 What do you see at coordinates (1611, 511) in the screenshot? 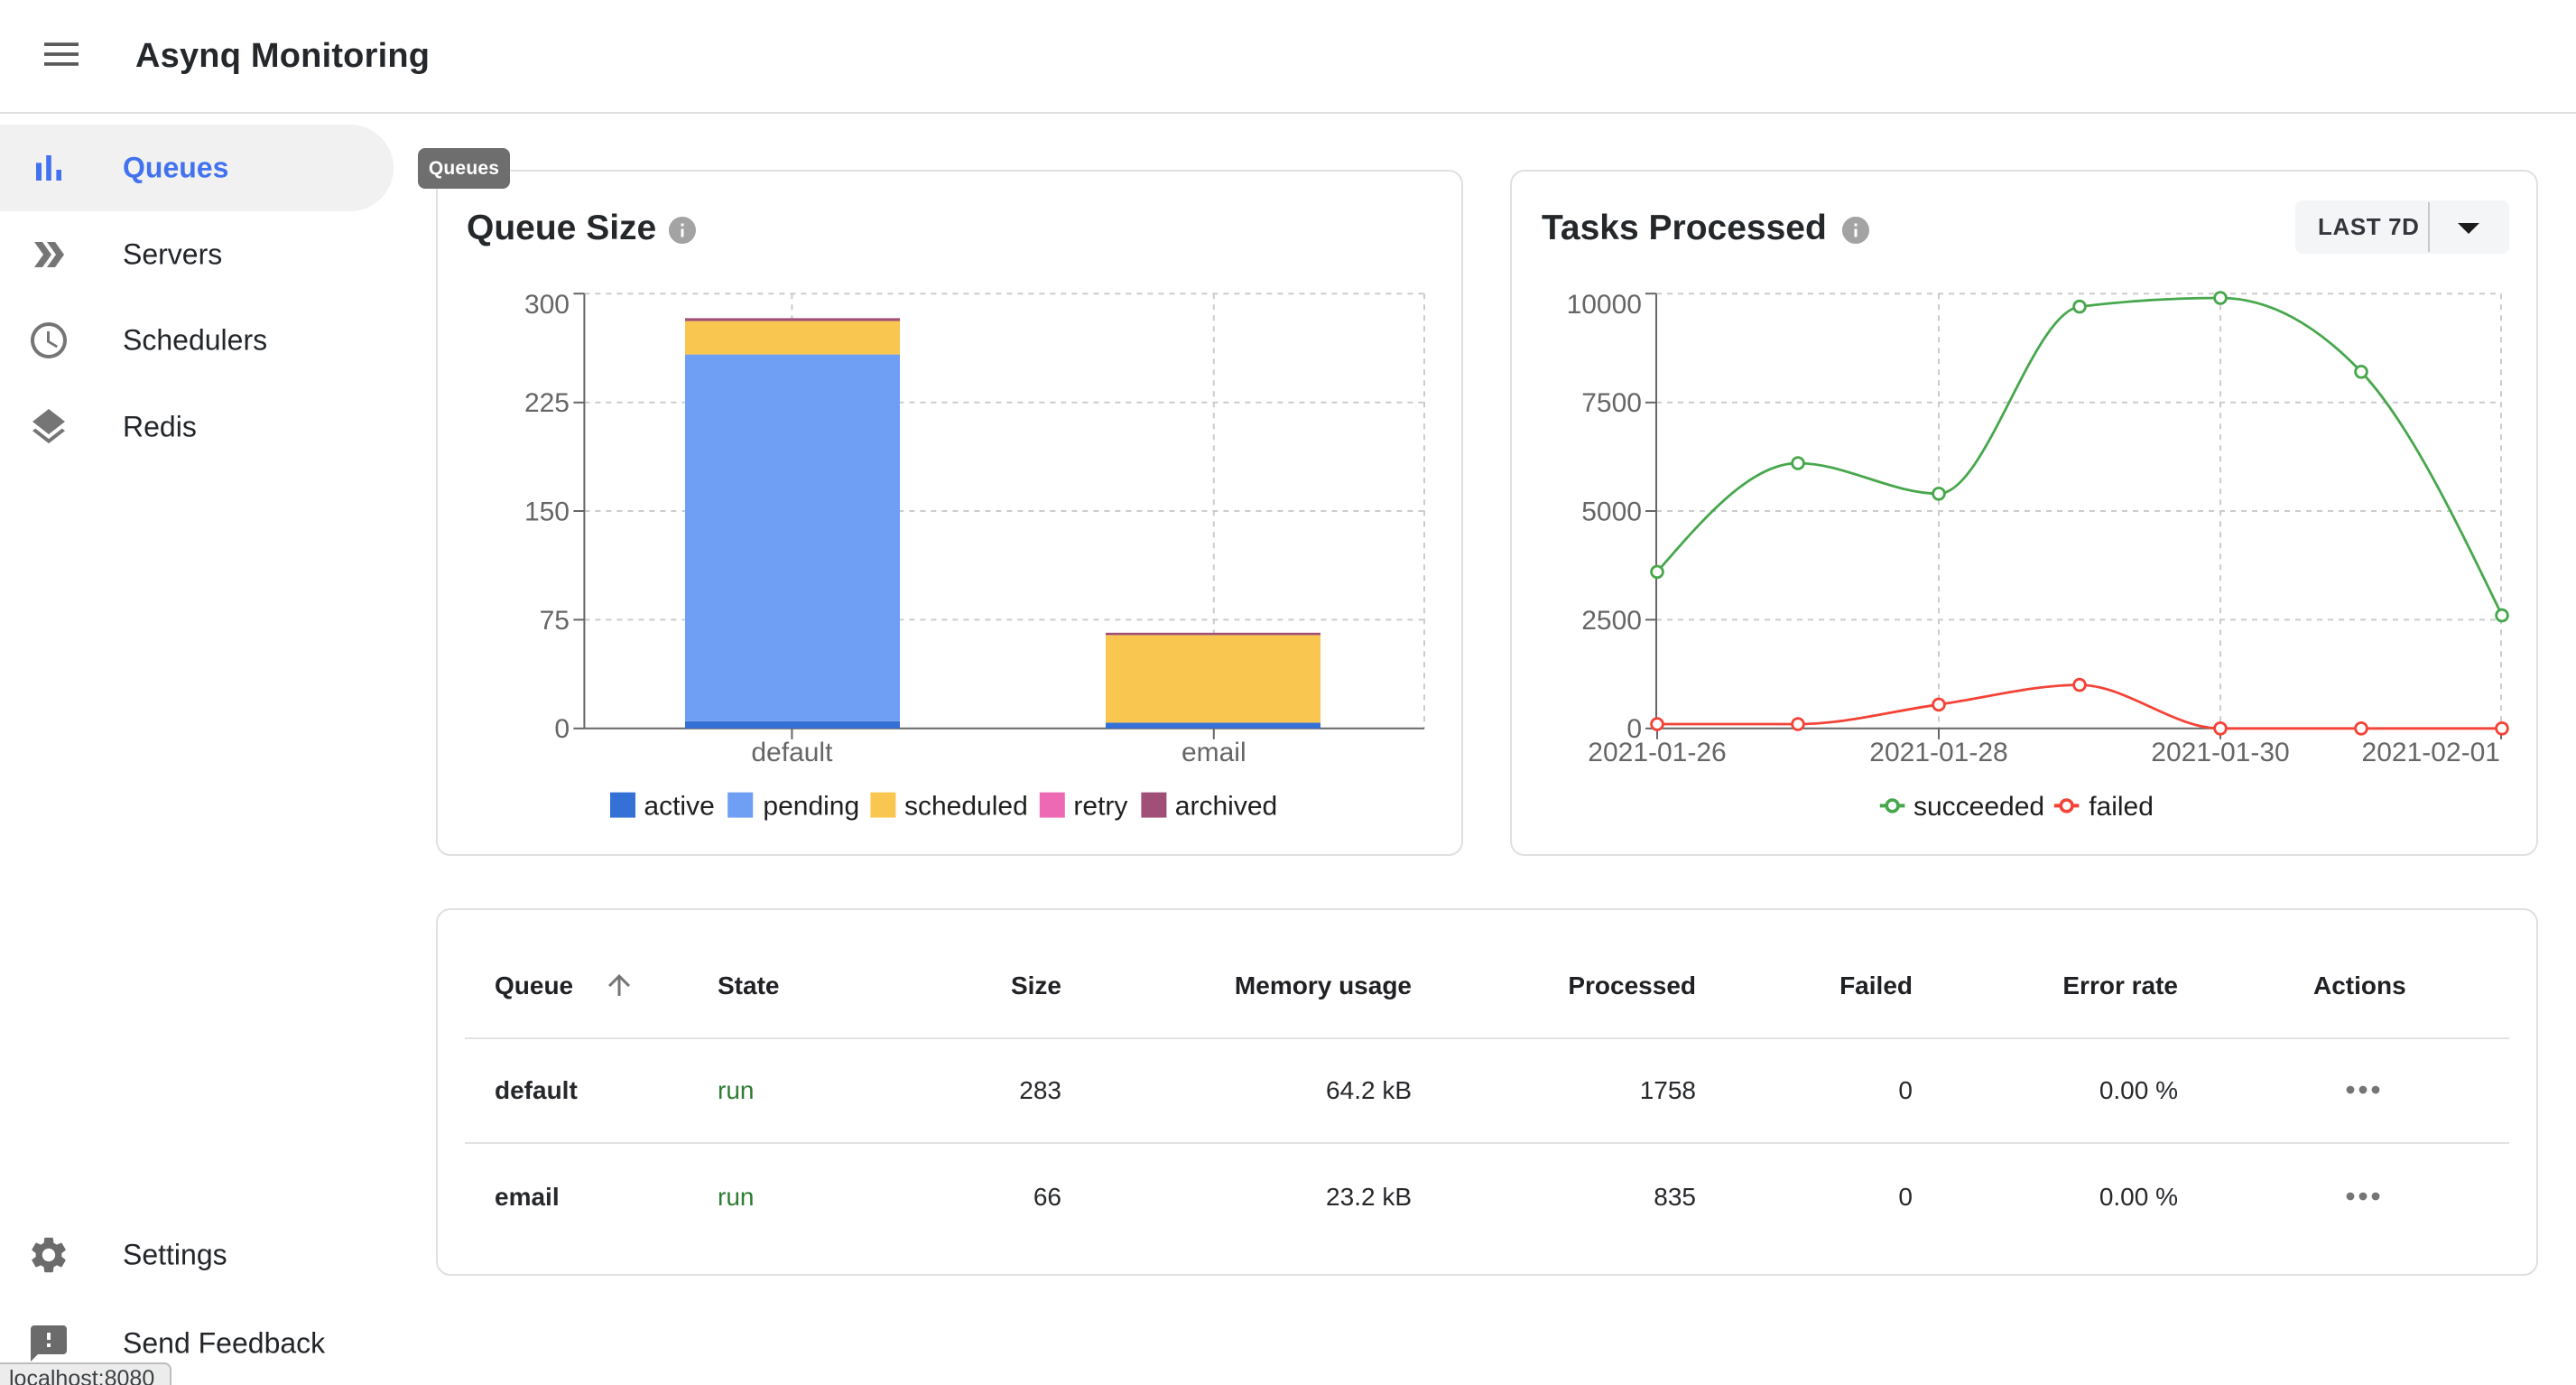
I see `svg-text: 5000` at bounding box center [1611, 511].